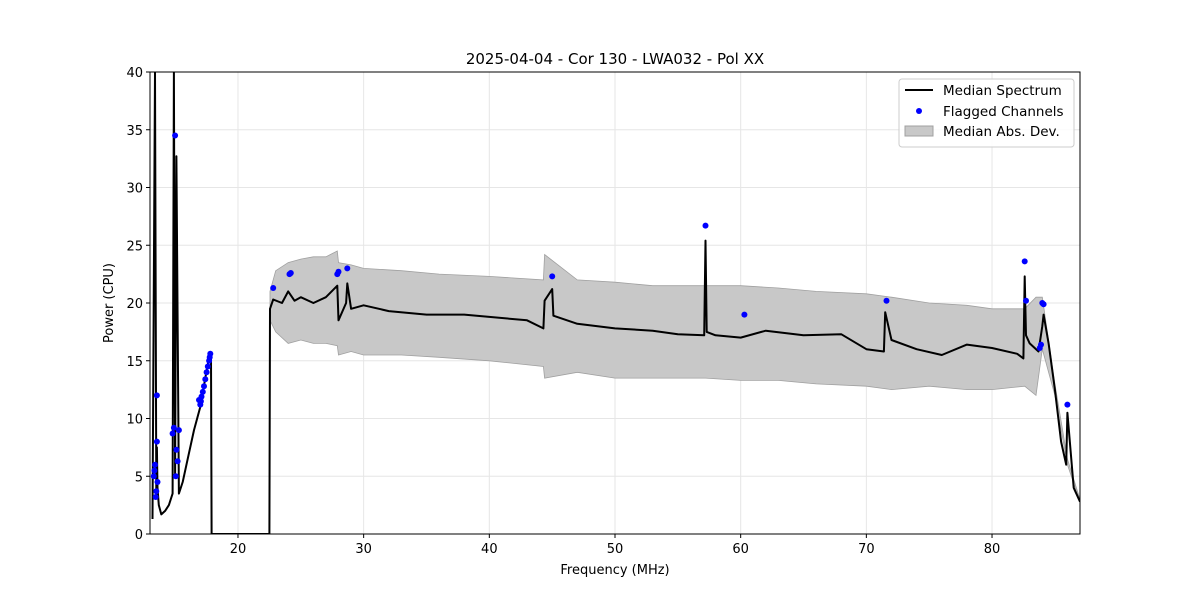  I want to click on legend-box, so click(986, 113).